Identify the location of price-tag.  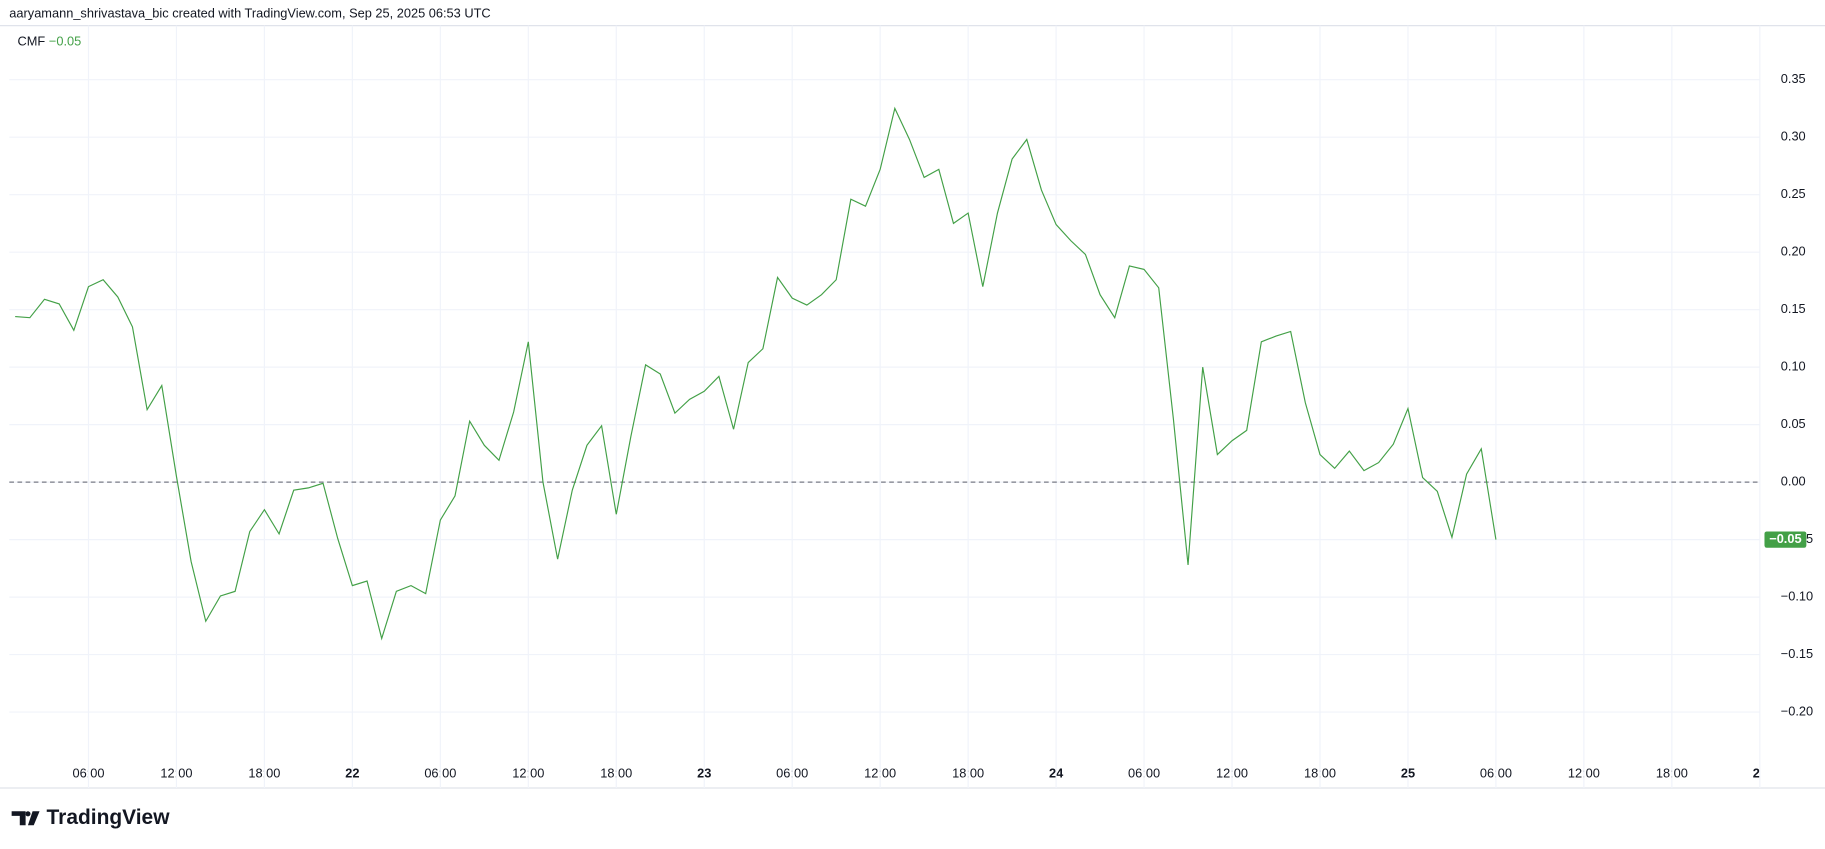
(1785, 539).